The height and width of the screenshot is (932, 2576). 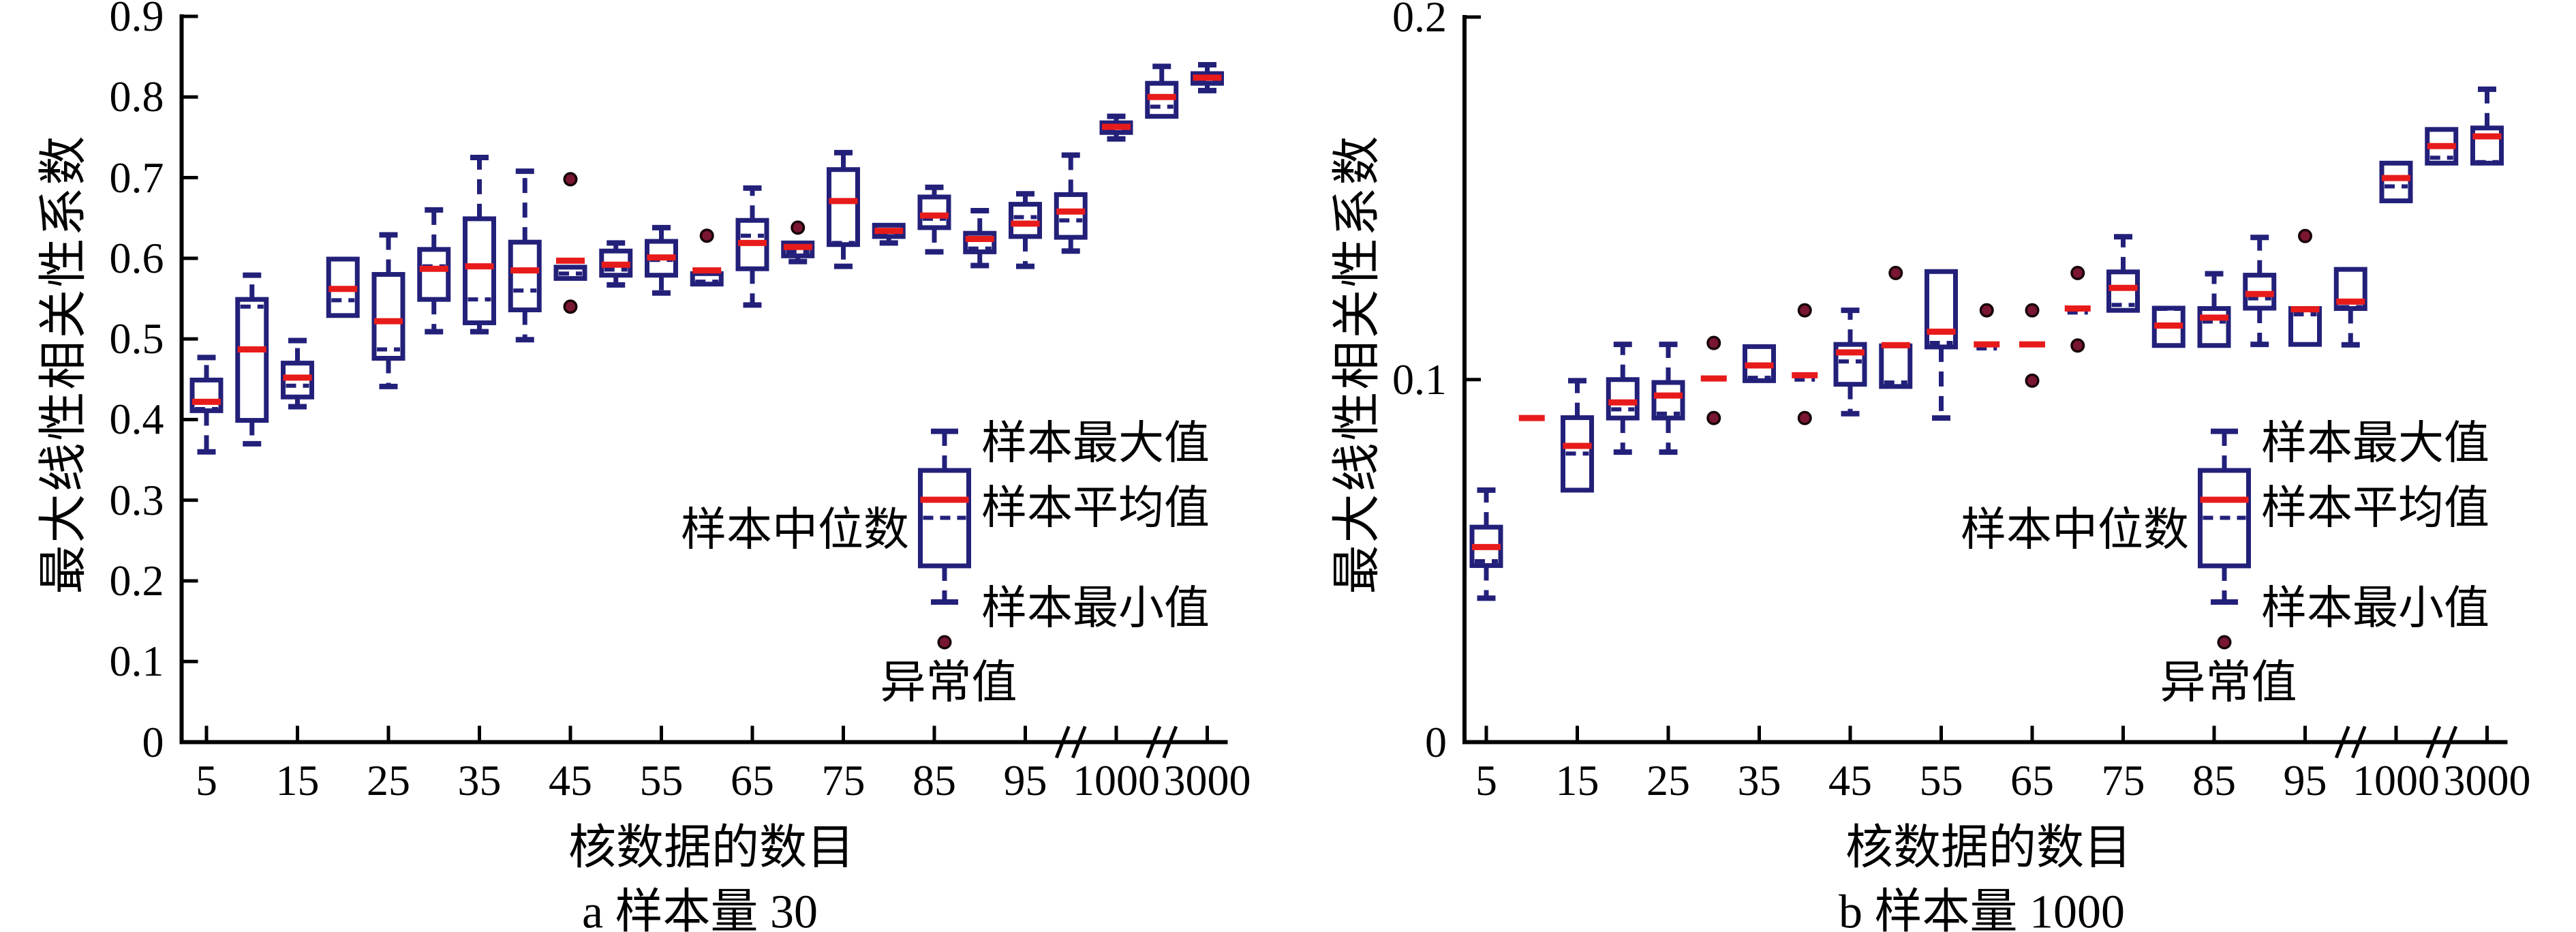 What do you see at coordinates (1941, 309) in the screenshot?
I see `box-b-55-rect` at bounding box center [1941, 309].